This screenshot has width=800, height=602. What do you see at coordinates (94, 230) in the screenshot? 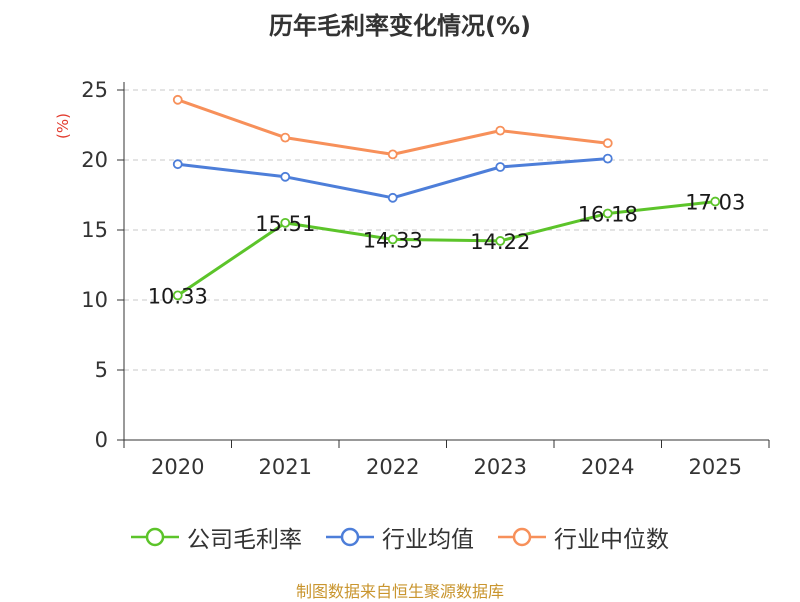
I see `y-tick-label: 15` at bounding box center [94, 230].